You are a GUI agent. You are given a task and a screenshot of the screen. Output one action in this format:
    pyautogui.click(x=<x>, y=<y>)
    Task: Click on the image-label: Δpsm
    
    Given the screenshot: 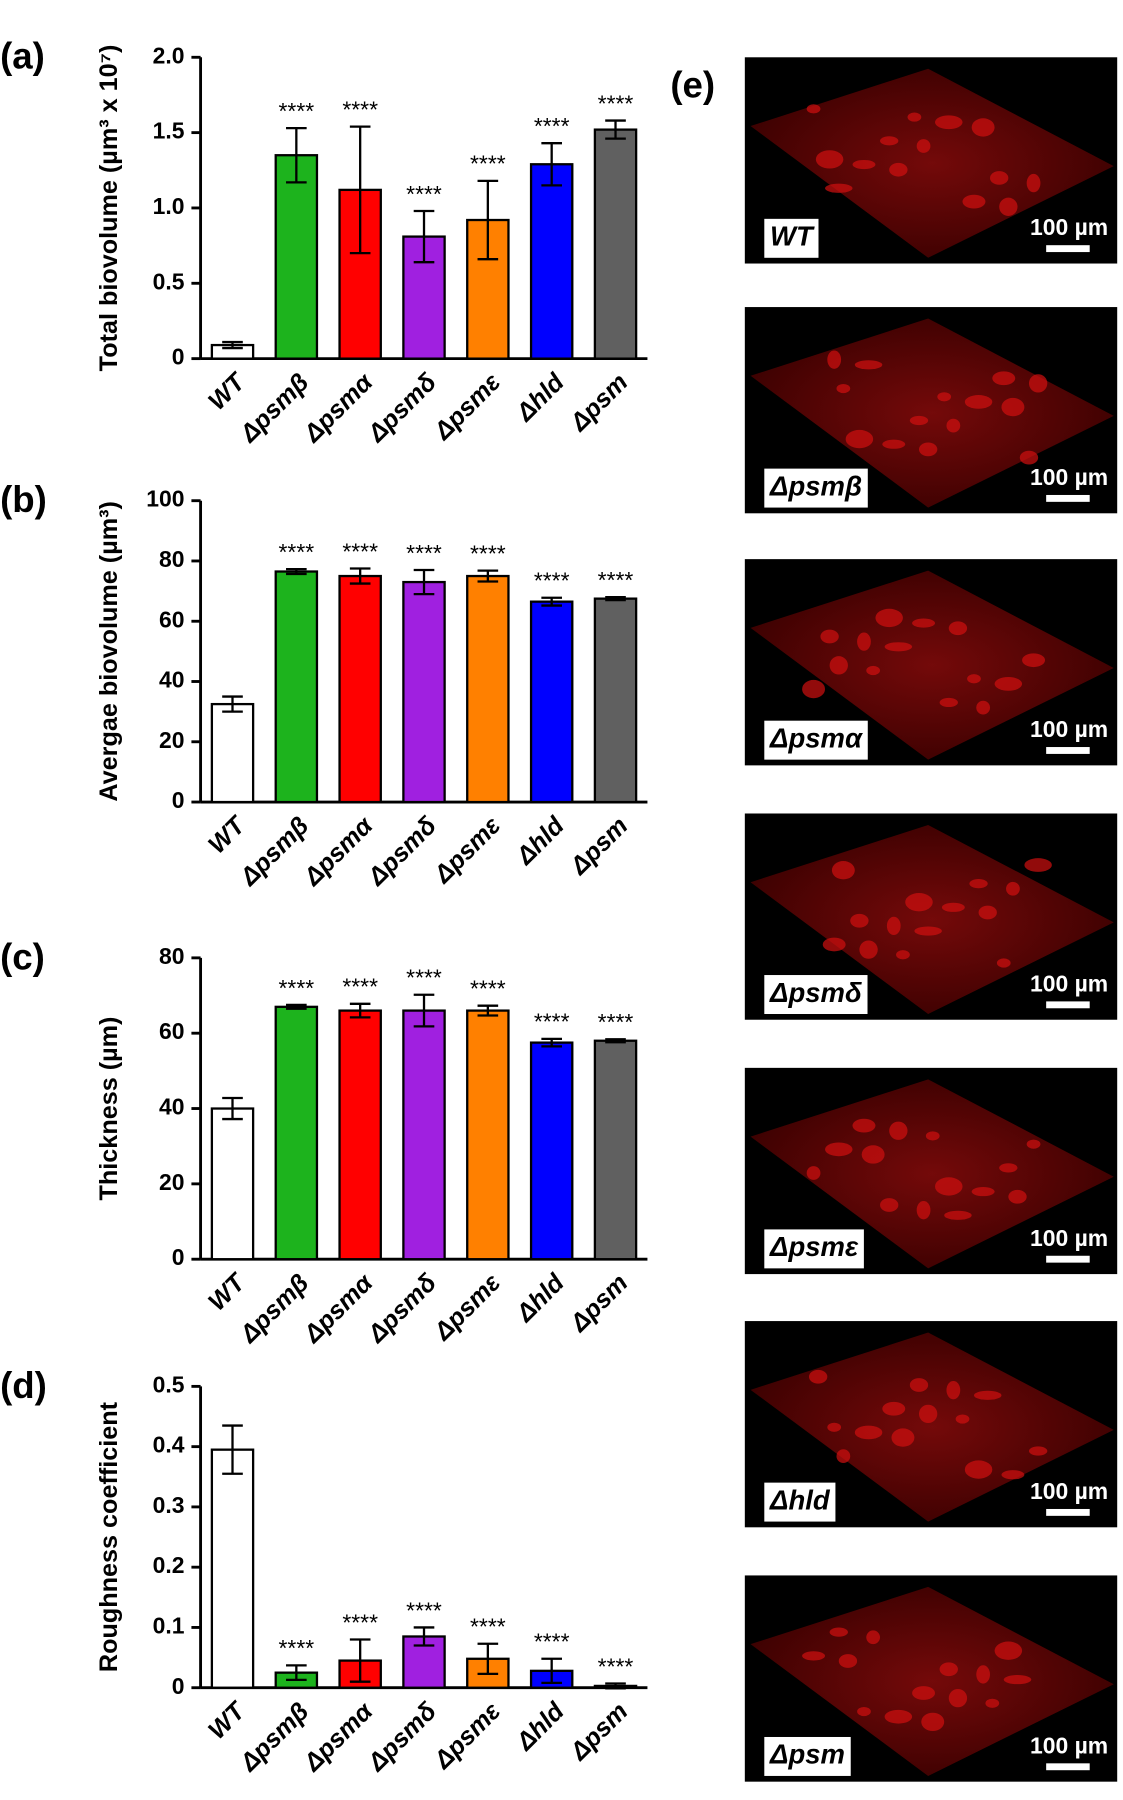 What is the action you would take?
    pyautogui.click(x=807, y=1754)
    